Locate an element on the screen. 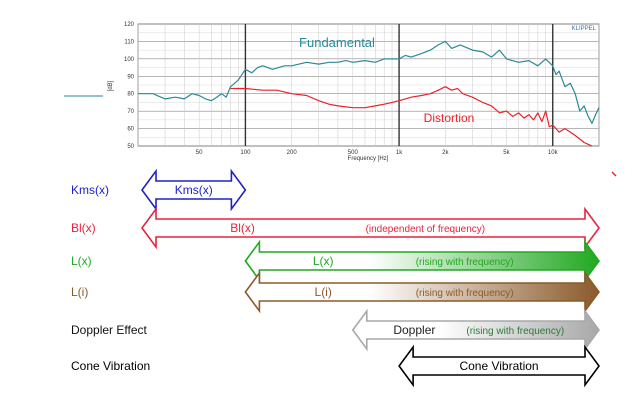 Image resolution: width=643 pixels, height=413 pixels. x-tick-label: 5k is located at coordinates (506, 153).